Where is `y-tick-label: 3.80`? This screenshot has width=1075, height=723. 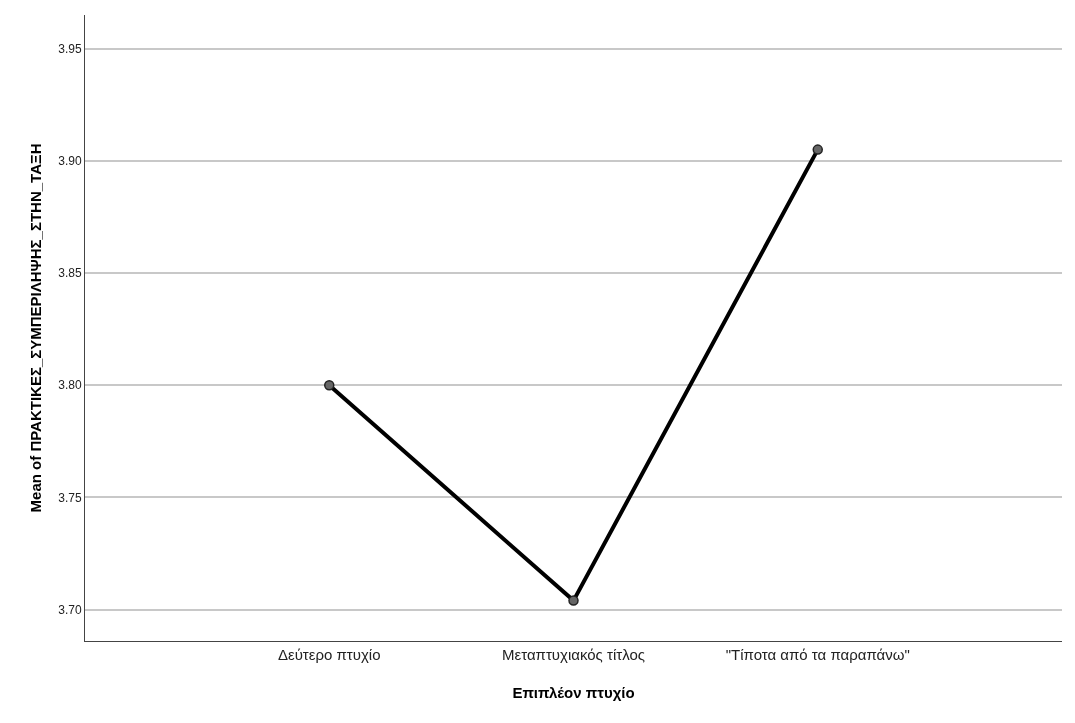 y-tick-label: 3.80 is located at coordinates (70, 385).